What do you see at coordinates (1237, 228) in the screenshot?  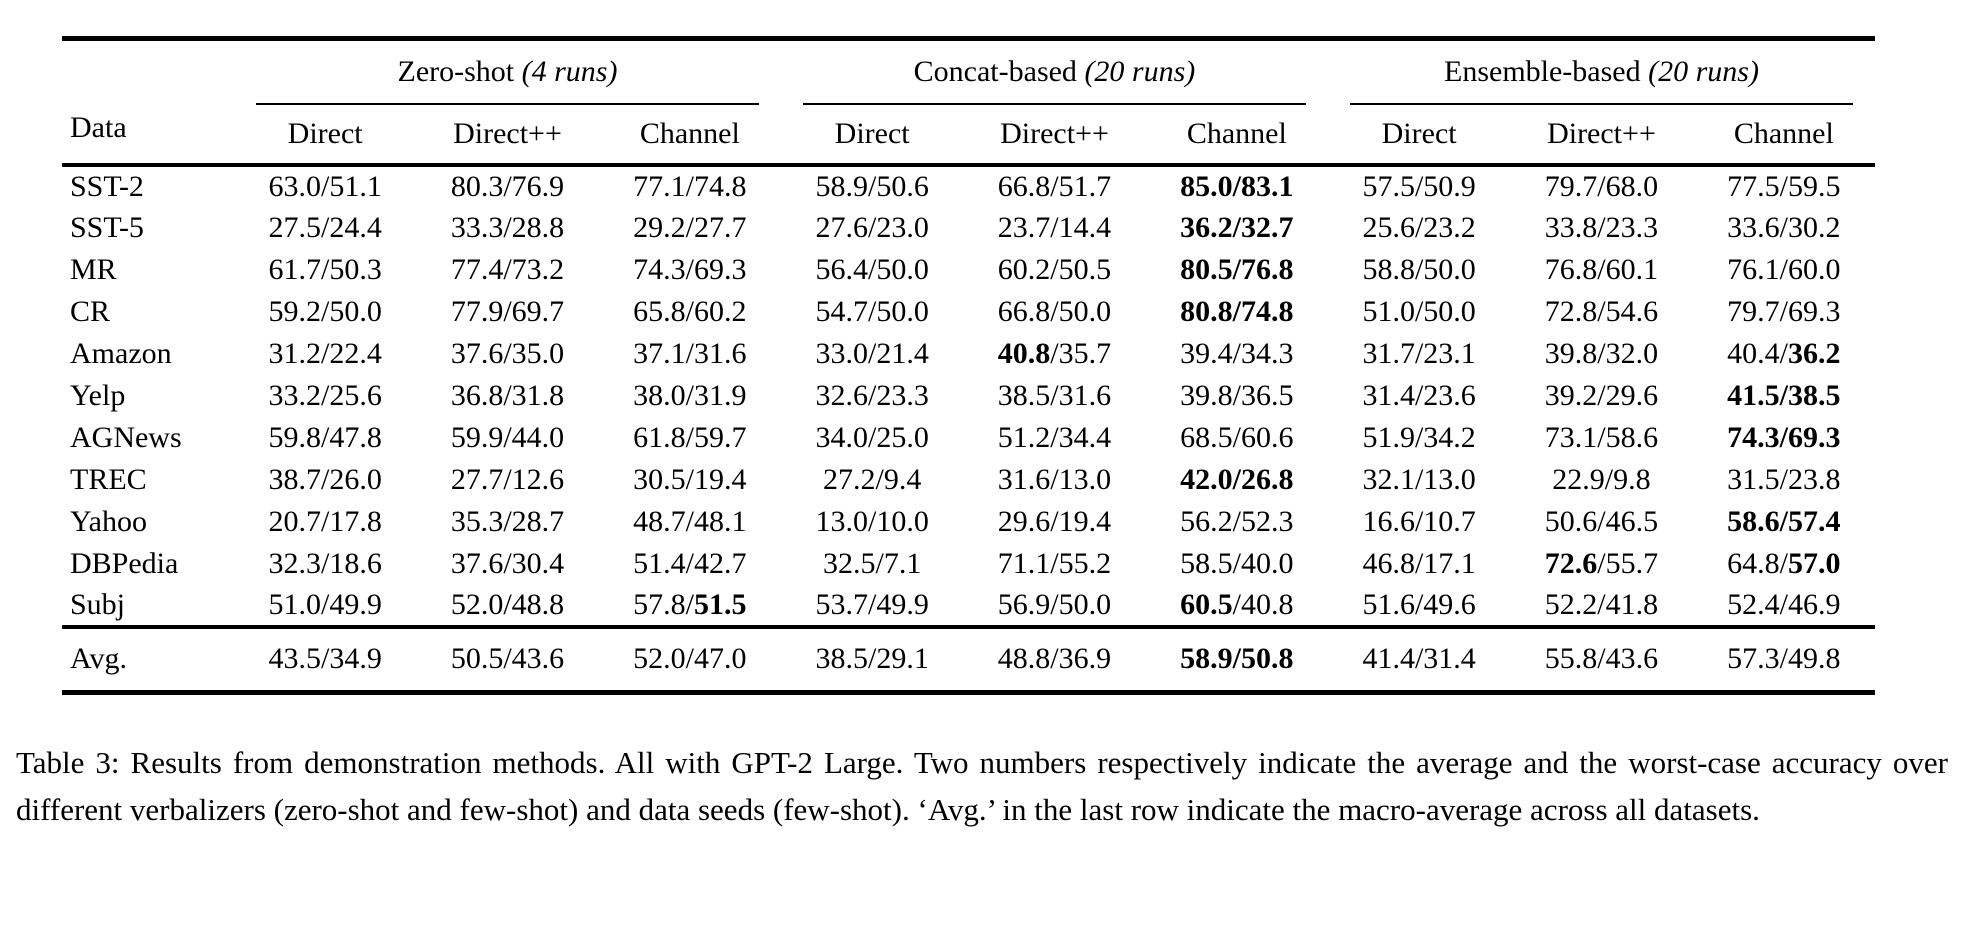 I see `score-cell: 36.2/32.7` at bounding box center [1237, 228].